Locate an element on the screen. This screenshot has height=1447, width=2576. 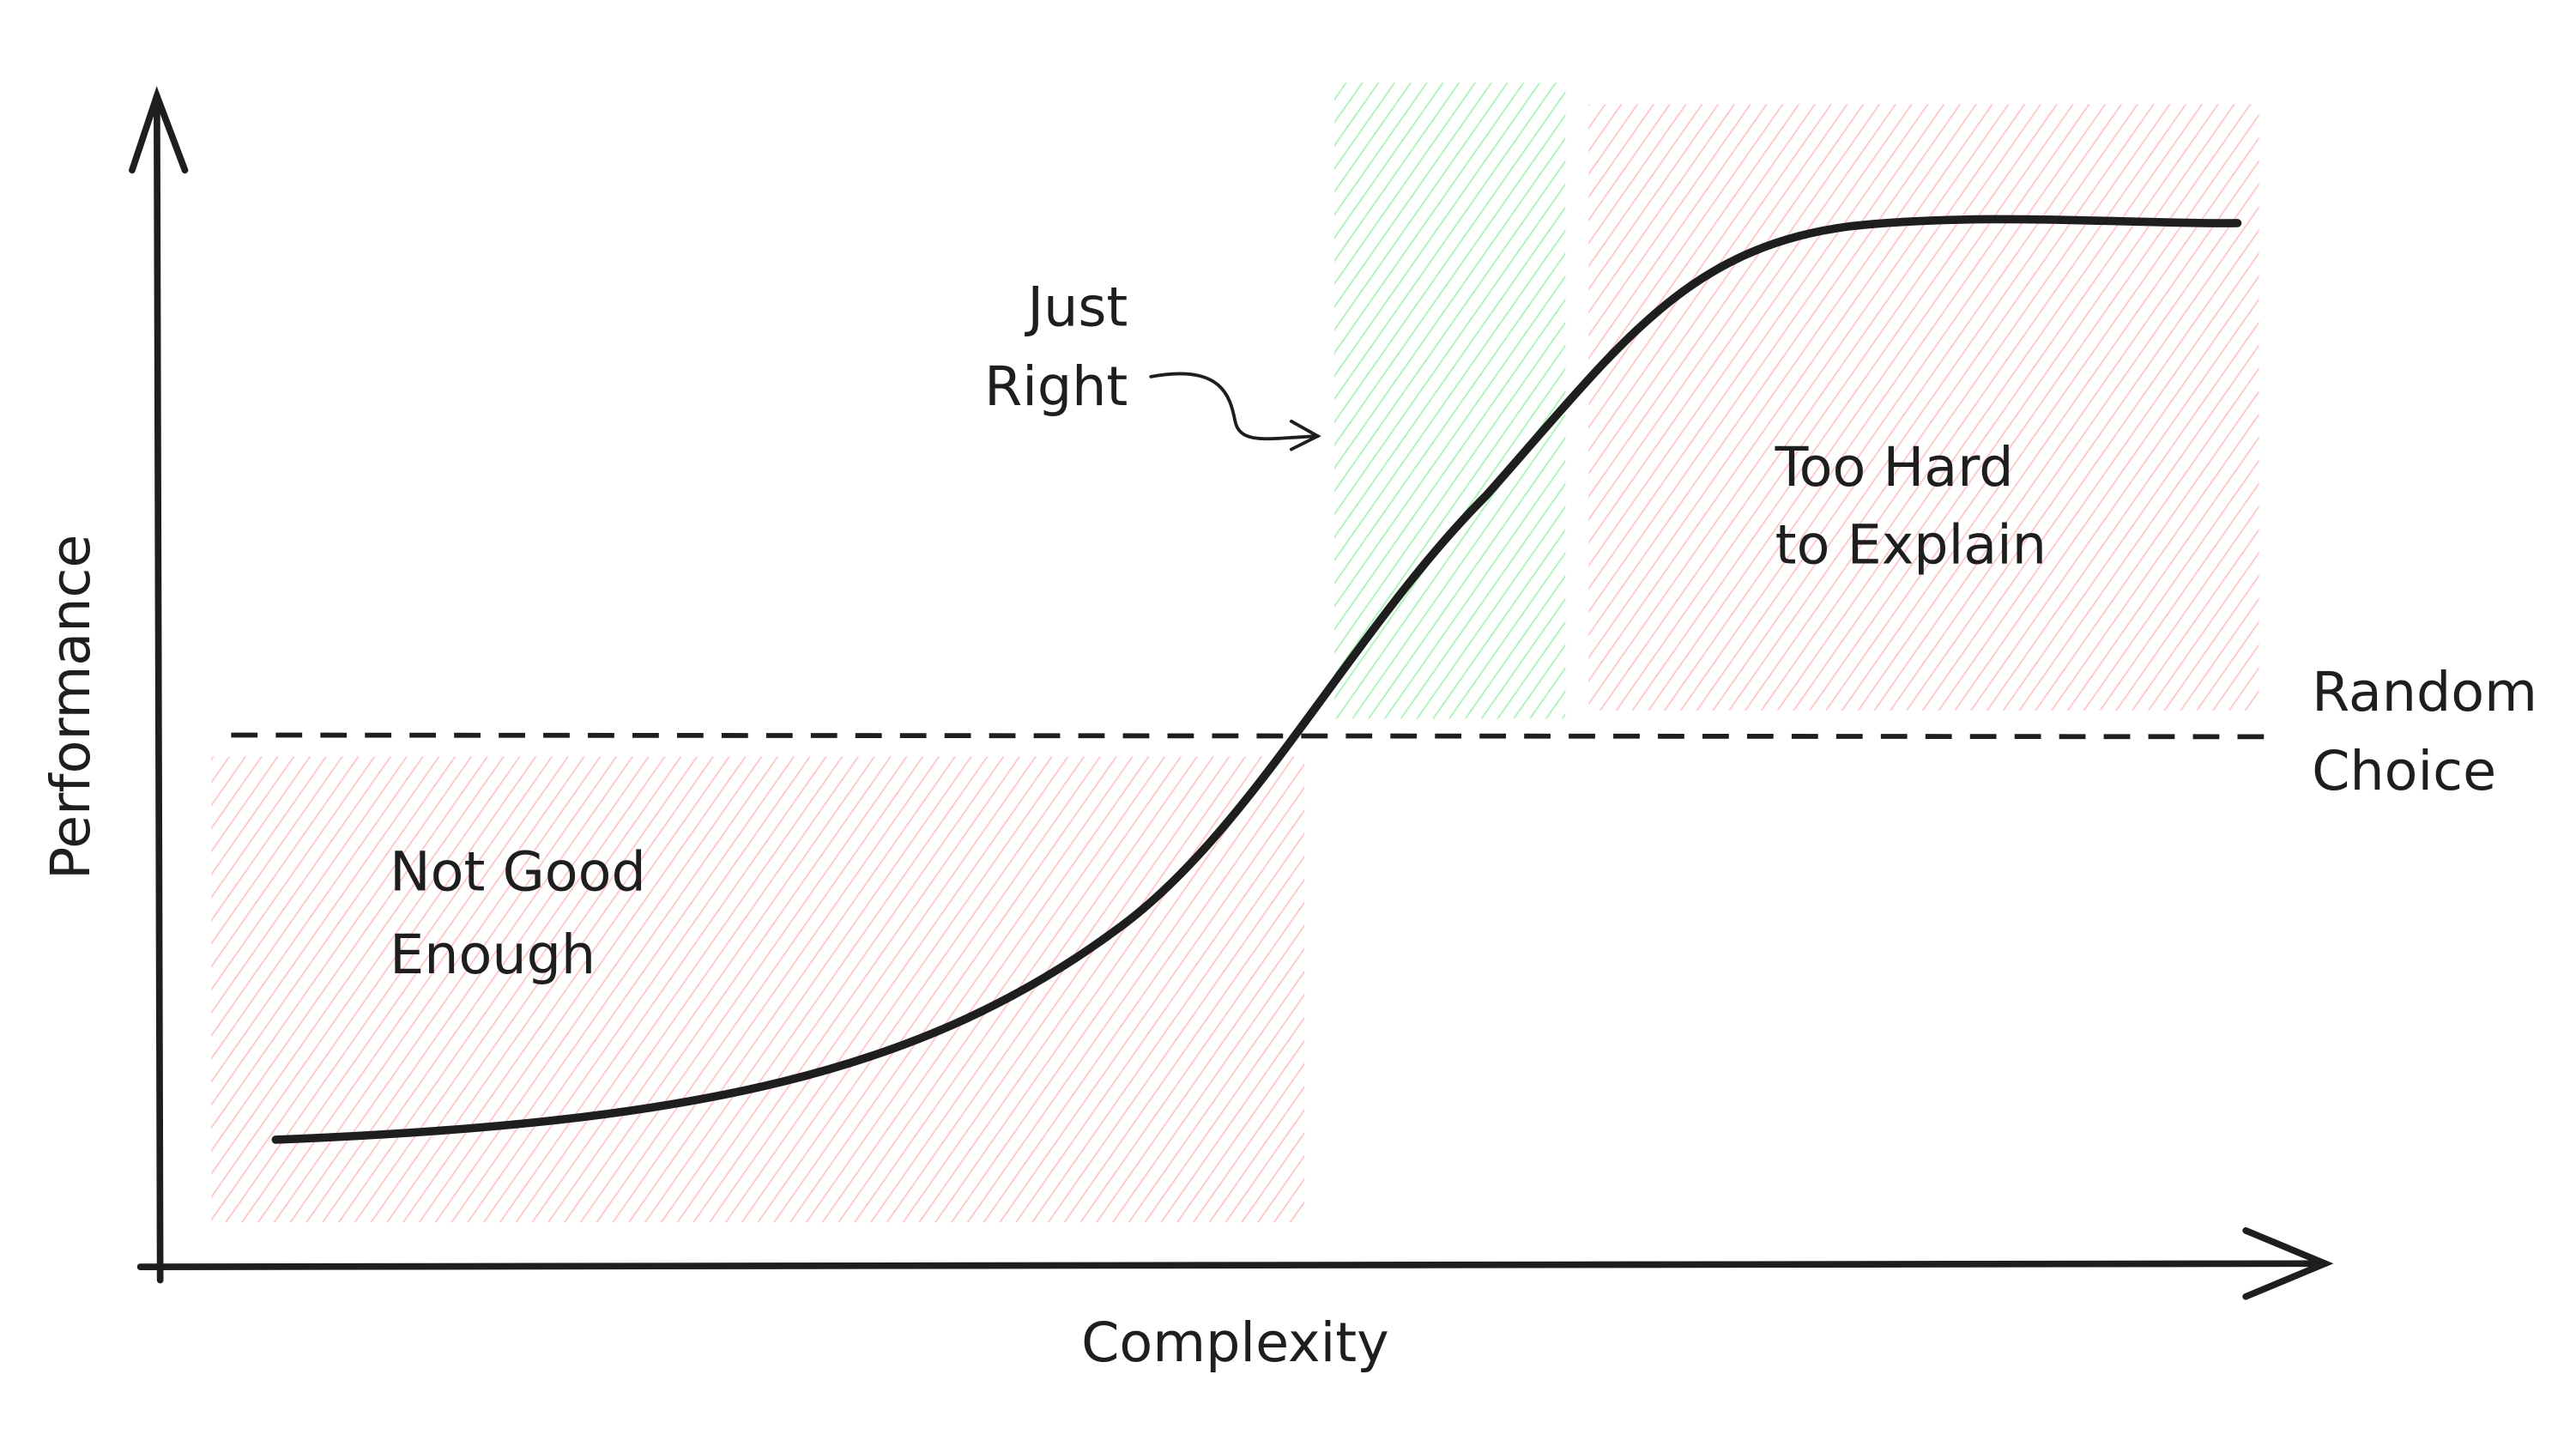
region-label: Not Good is located at coordinates (518, 872).